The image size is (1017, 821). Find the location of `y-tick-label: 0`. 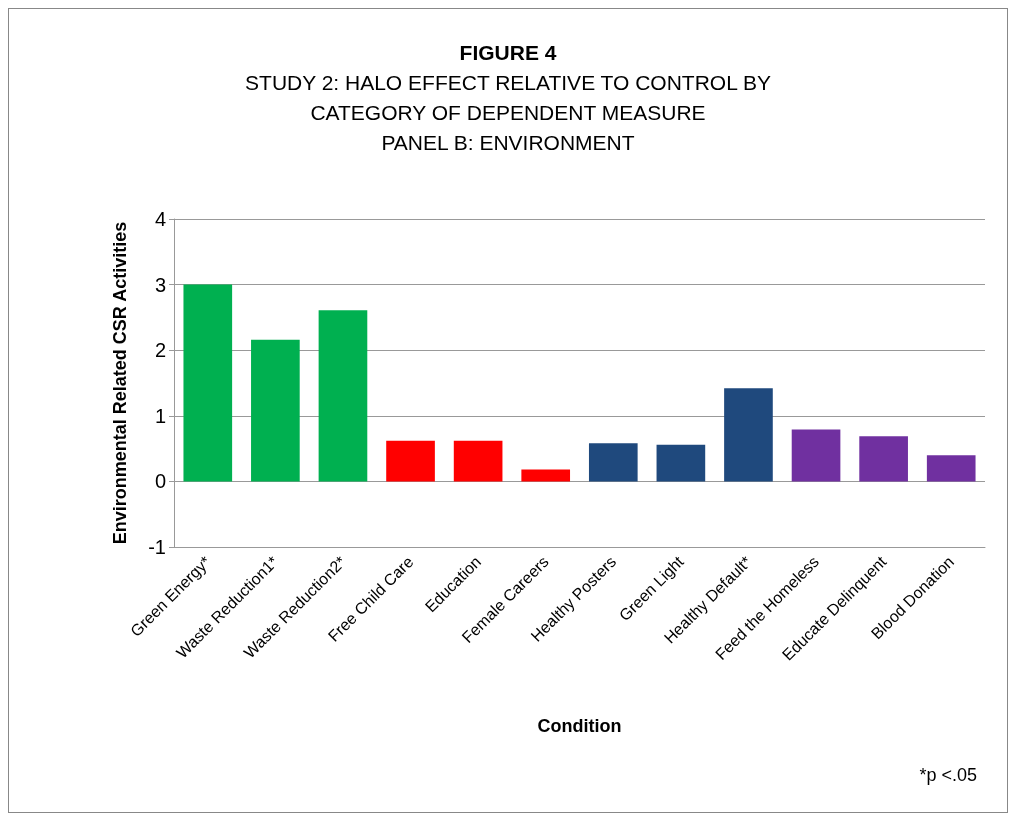

y-tick-label: 0 is located at coordinates (160, 481).